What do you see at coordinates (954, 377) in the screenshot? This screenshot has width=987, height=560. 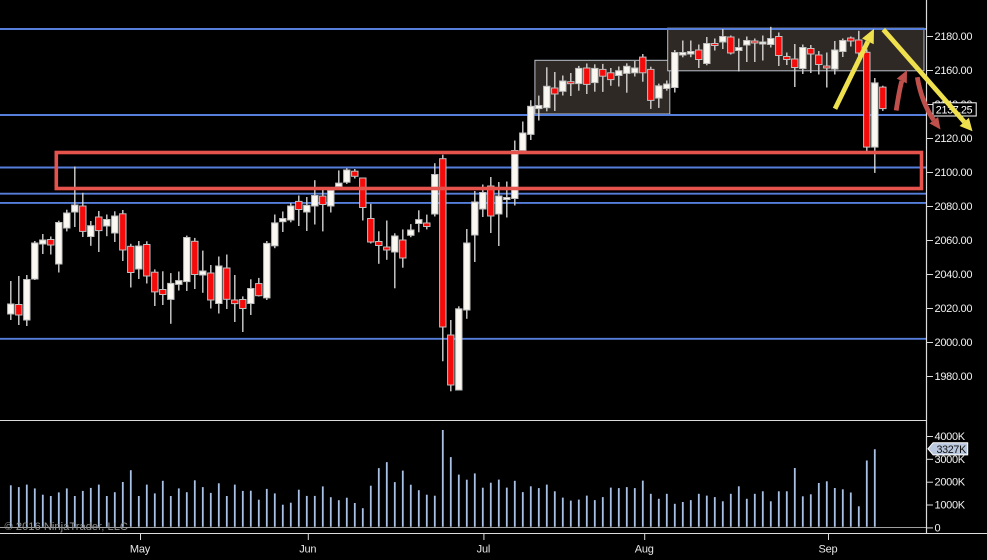 I see `svg-text: 1980.00` at bounding box center [954, 377].